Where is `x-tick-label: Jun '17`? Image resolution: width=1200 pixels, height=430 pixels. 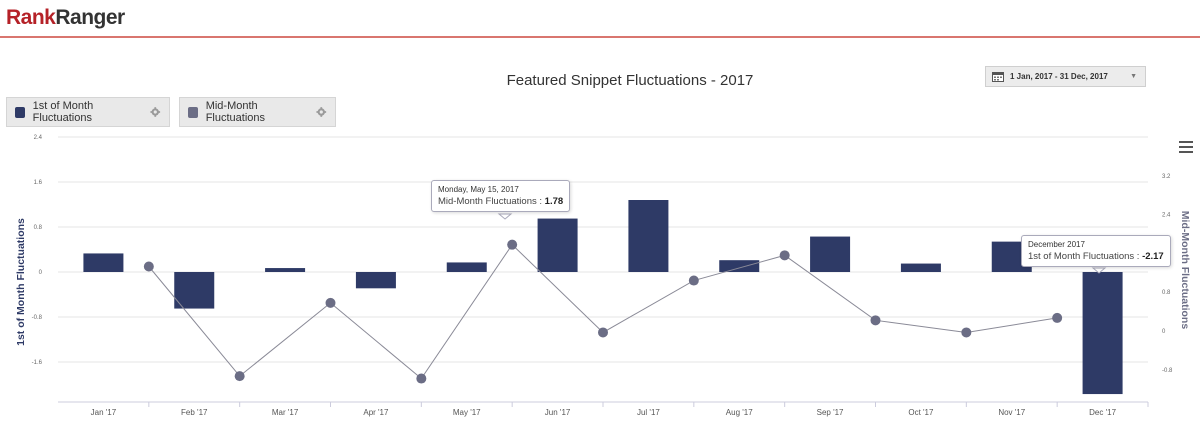
x-tick-label: Jun '17 is located at coordinates (558, 412).